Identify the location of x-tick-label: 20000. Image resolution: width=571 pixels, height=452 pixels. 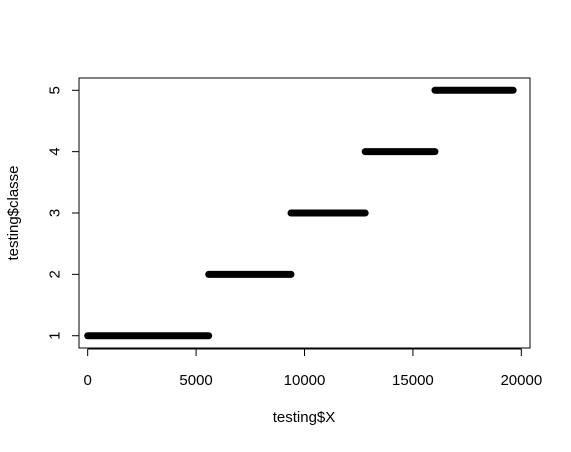
(521, 380).